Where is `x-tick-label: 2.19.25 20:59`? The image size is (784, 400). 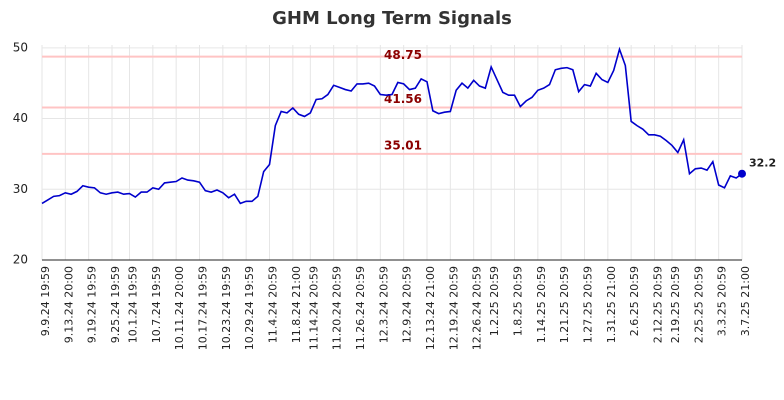 x-tick-label: 2.19.25 20:59 is located at coordinates (675, 304).